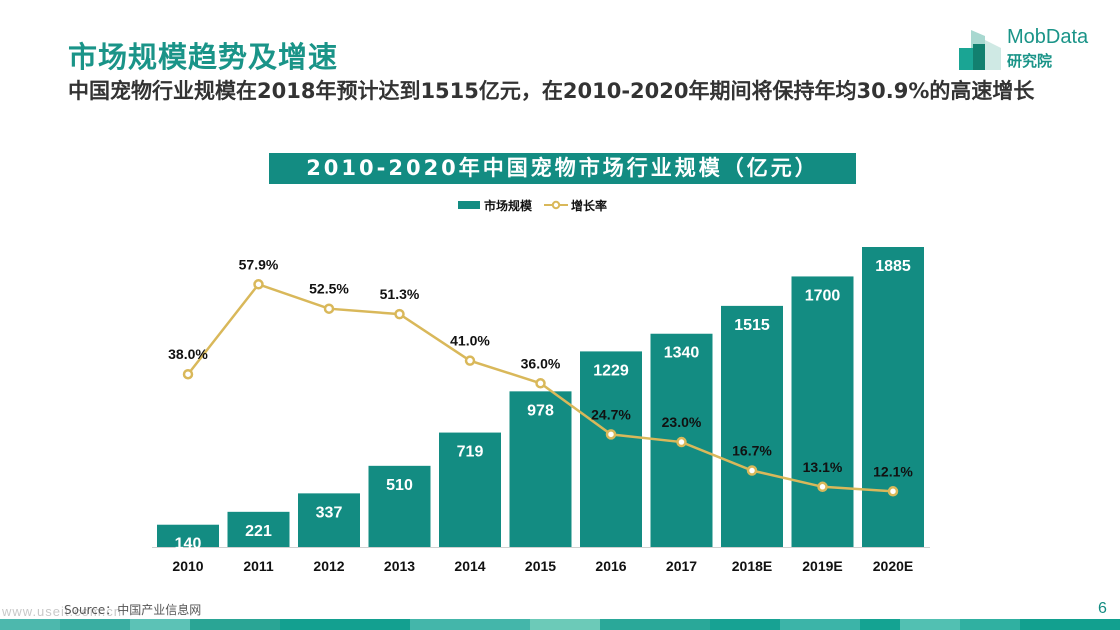  I want to click on x-tick-label: 2016, so click(610, 566).